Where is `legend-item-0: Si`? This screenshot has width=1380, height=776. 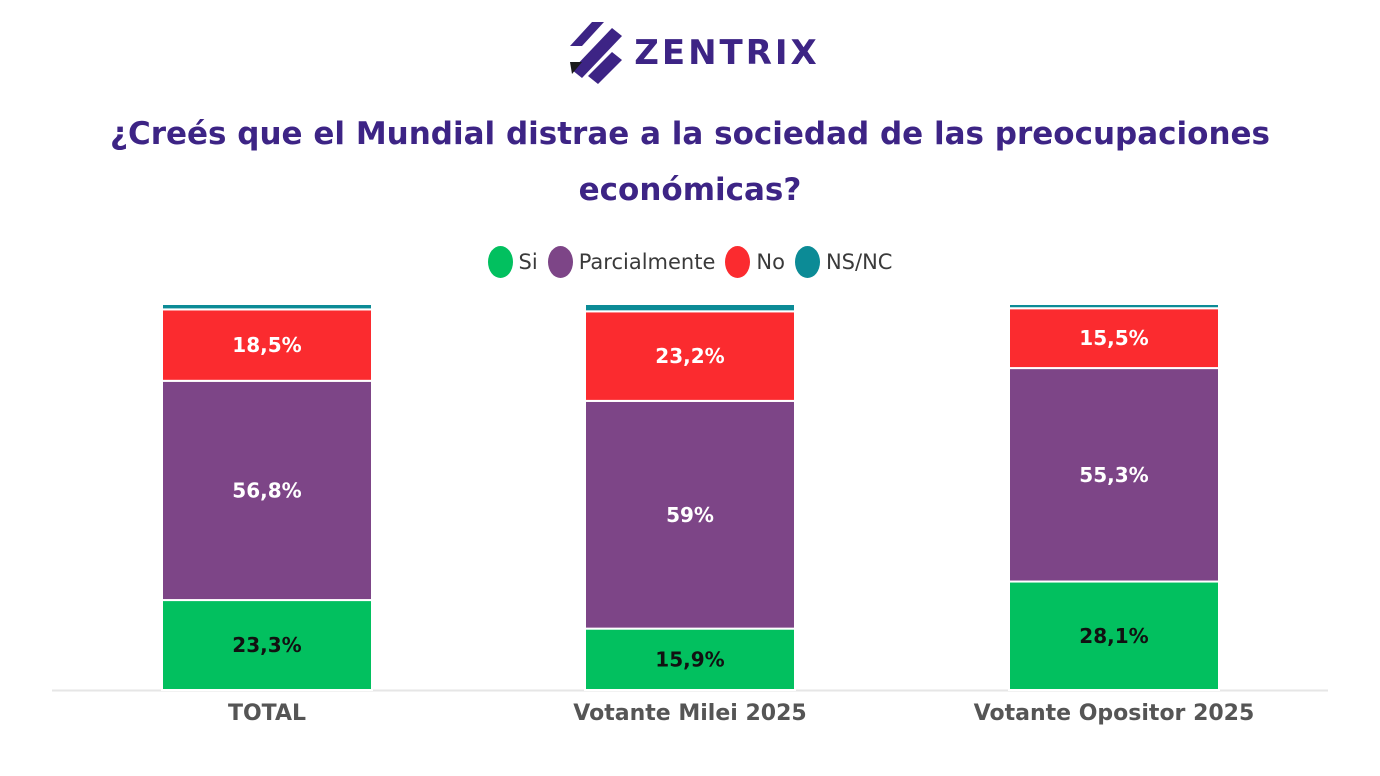 legend-item-0: Si is located at coordinates (512, 262).